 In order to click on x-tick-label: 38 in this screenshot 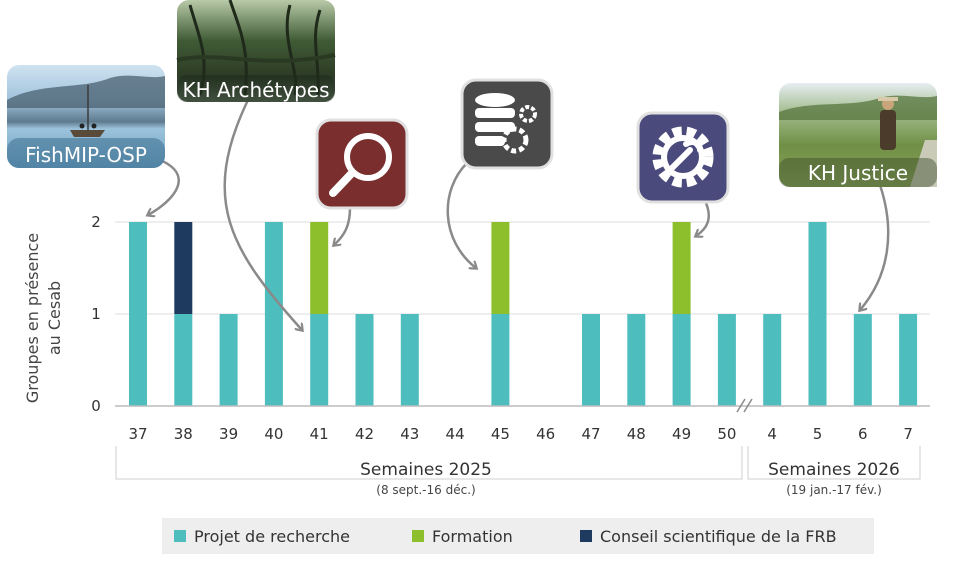, I will do `click(183, 434)`.